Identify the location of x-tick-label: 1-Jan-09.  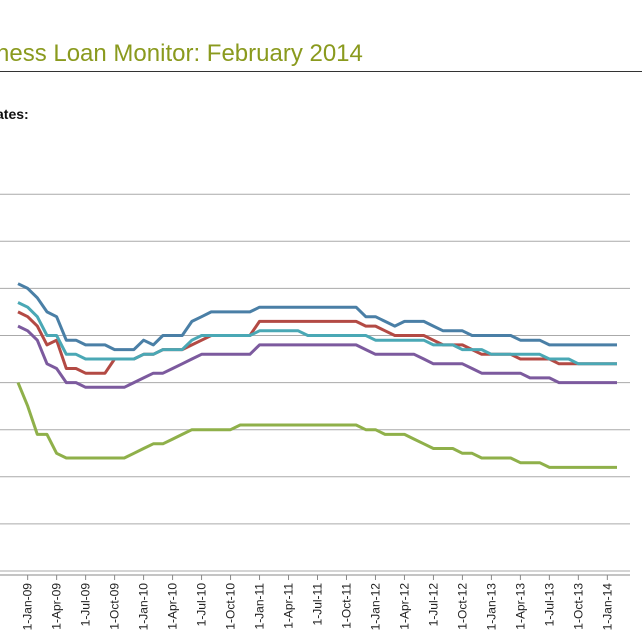
(28, 607).